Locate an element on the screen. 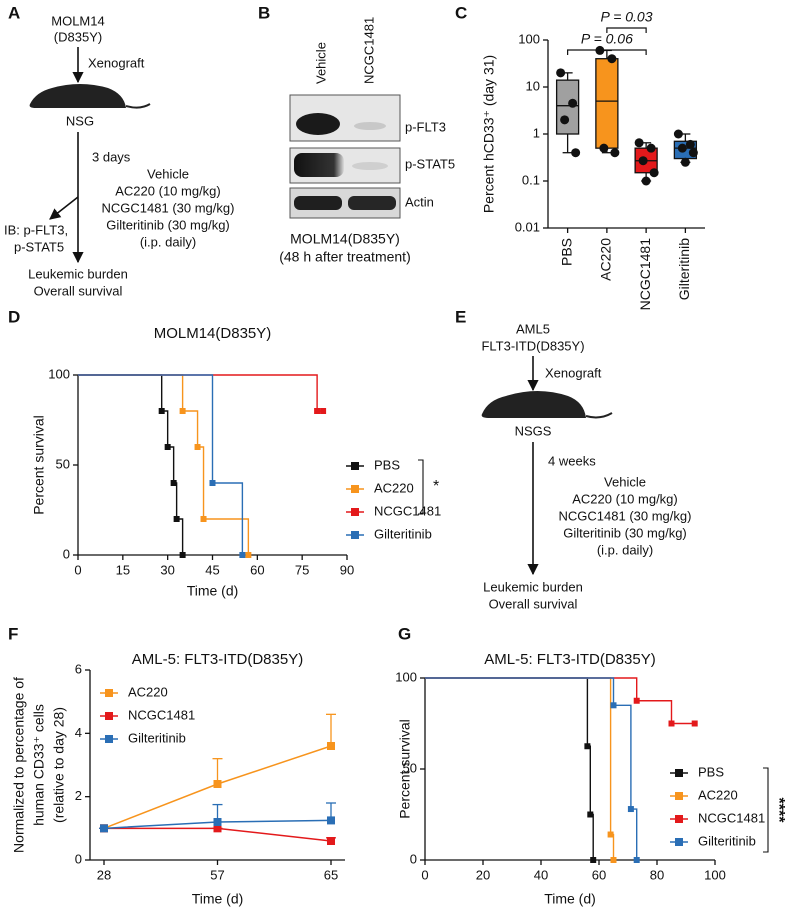 Image resolution: width=787 pixels, height=912 pixels. treatment: Gilteritinib (30 mg/kg) is located at coordinates (168, 224).